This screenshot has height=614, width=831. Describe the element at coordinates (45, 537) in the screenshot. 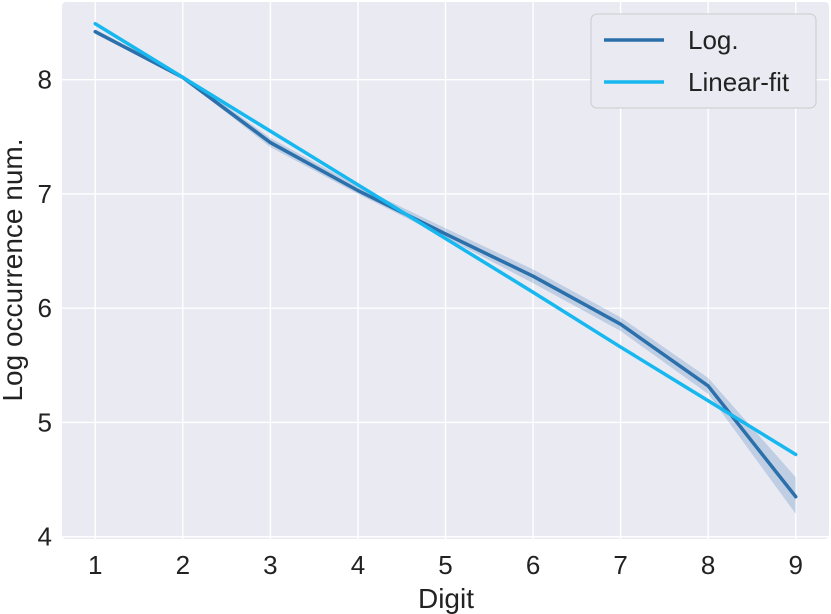

I see `y-tick-label: 4` at that location.